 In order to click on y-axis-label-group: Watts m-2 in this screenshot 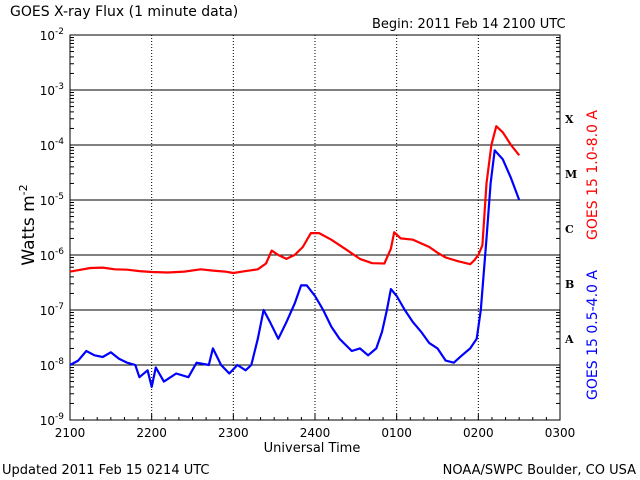, I will do `click(28, 224)`.